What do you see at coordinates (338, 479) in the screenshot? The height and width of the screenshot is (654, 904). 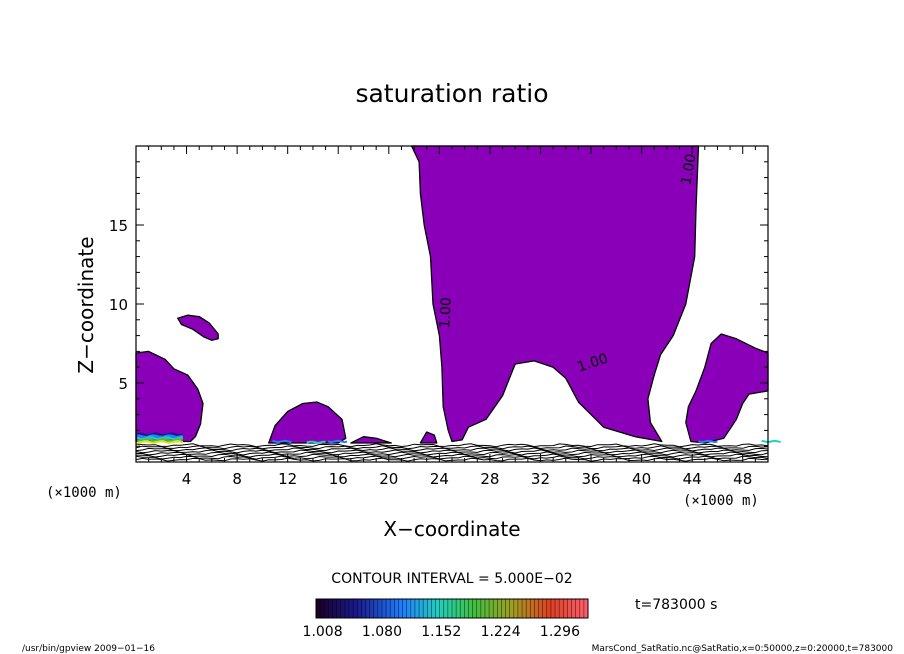 I see `x-tick-label: 16` at bounding box center [338, 479].